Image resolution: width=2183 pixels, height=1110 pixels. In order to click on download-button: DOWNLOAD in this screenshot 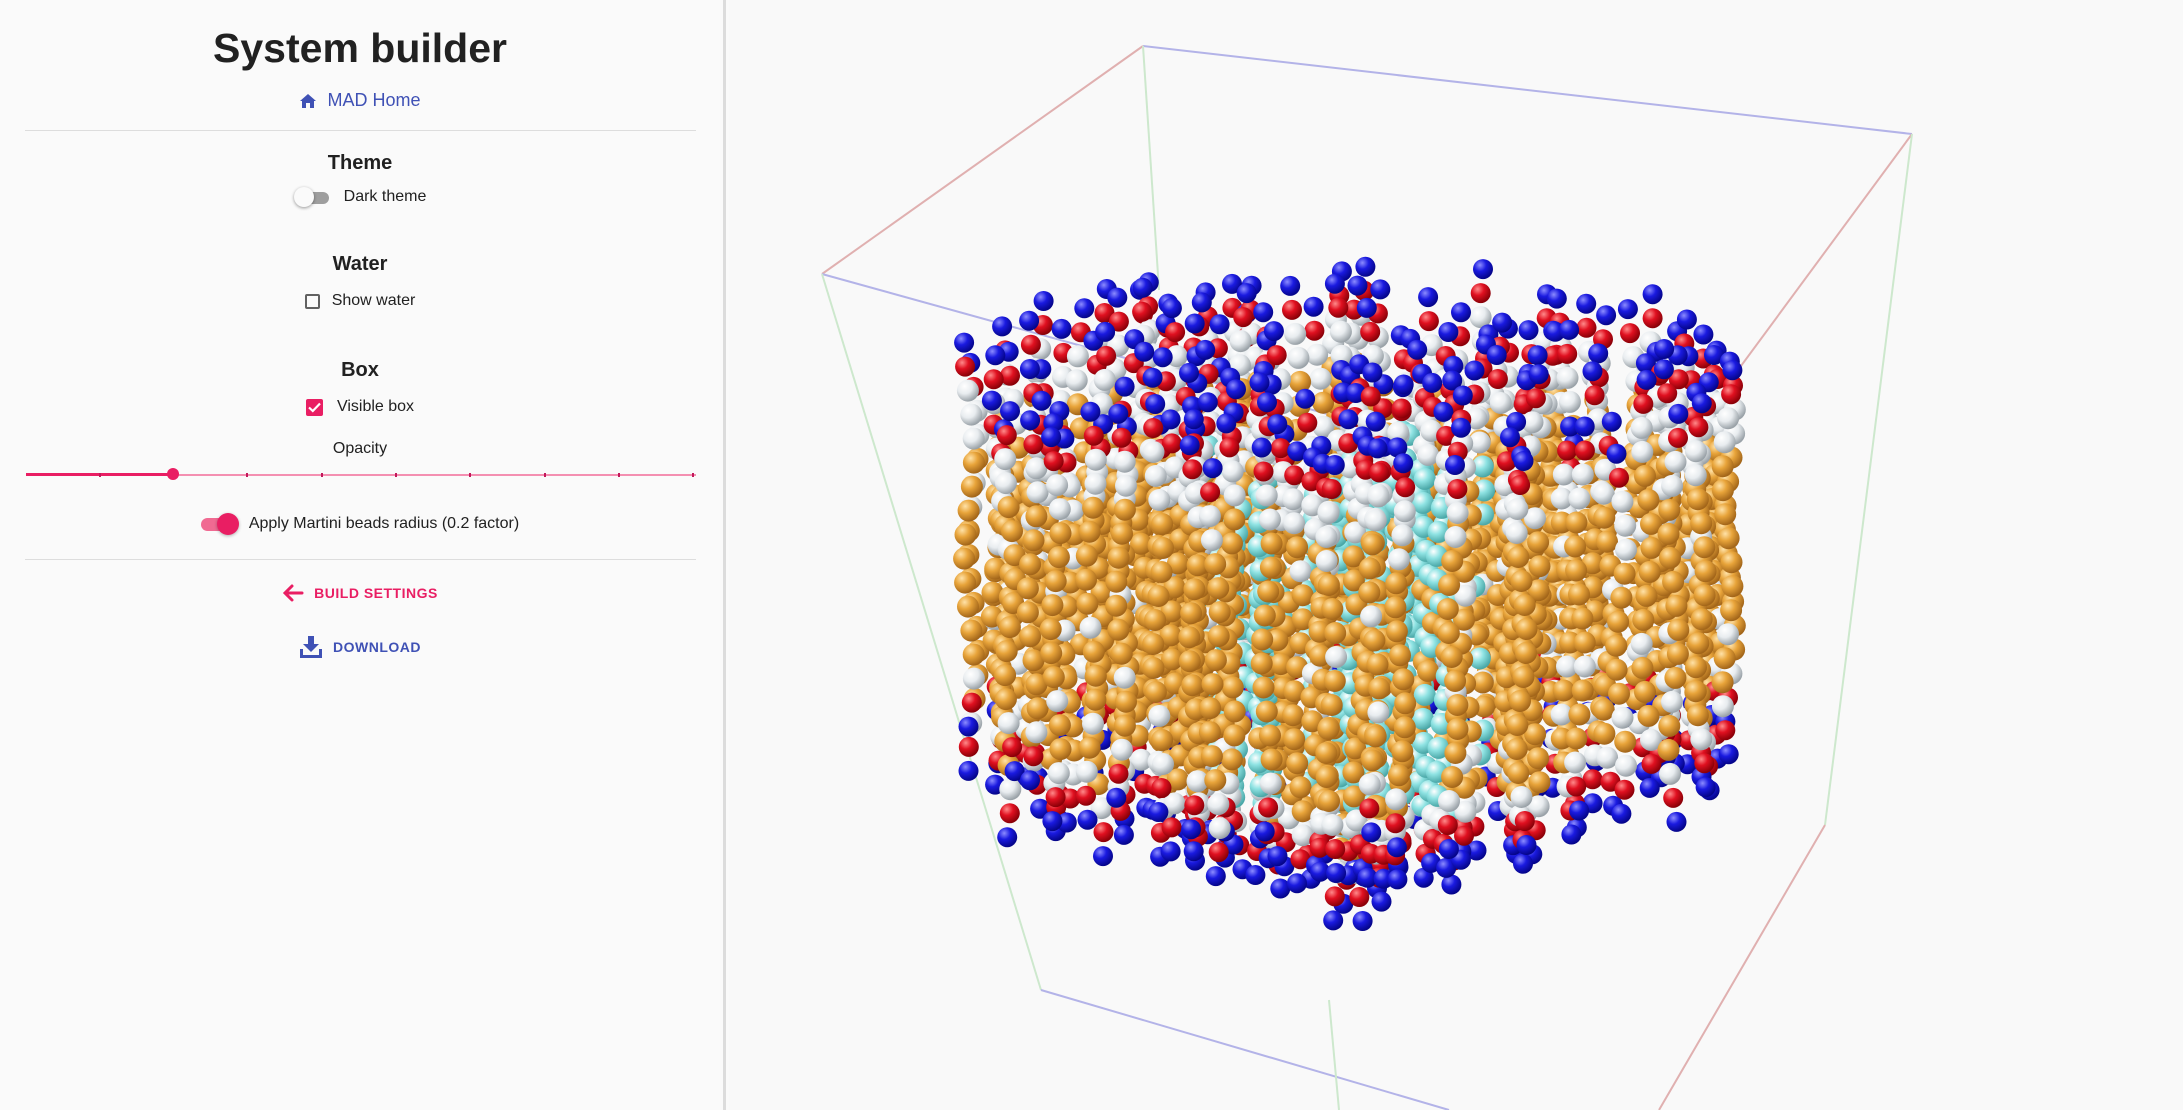, I will do `click(360, 649)`.